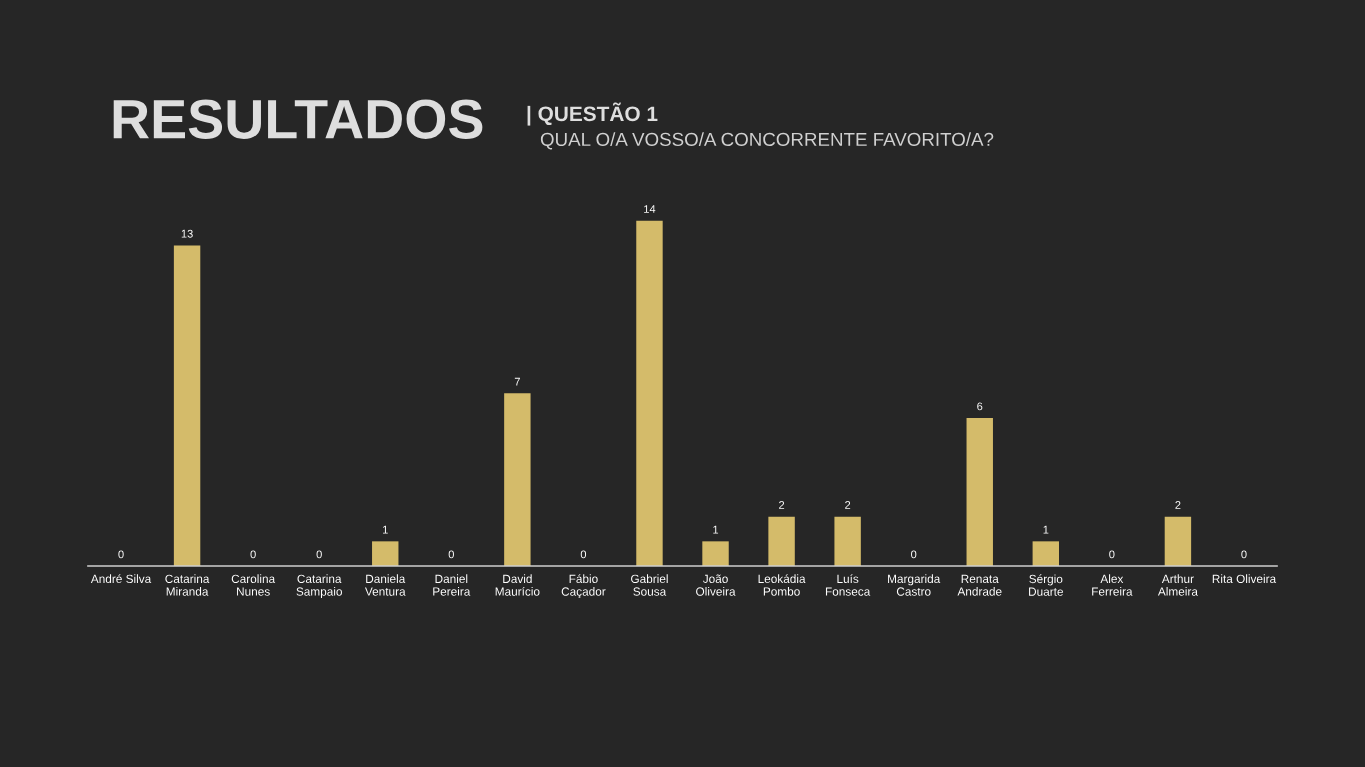  What do you see at coordinates (187, 585) in the screenshot?
I see `x-tick-label: Catarina Miranda` at bounding box center [187, 585].